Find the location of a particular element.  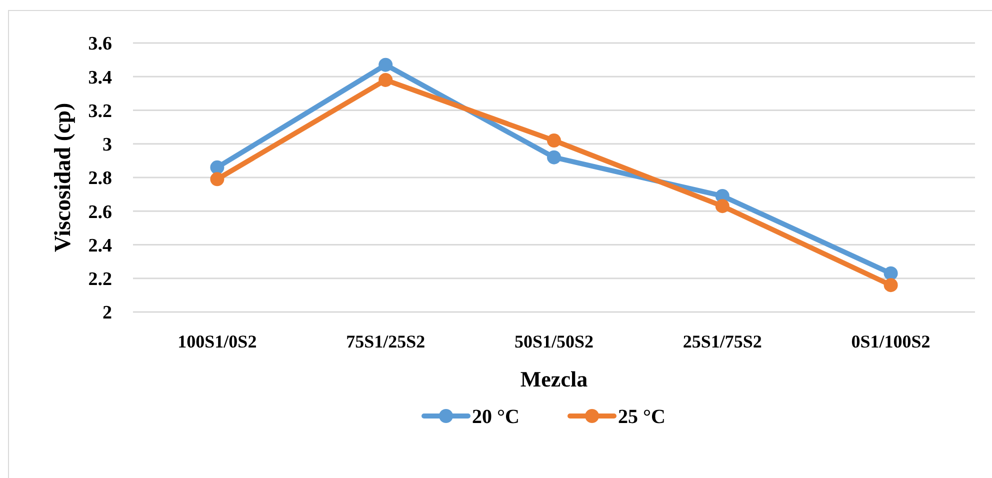

x-tick-label: 100S1/0S2 is located at coordinates (217, 341).